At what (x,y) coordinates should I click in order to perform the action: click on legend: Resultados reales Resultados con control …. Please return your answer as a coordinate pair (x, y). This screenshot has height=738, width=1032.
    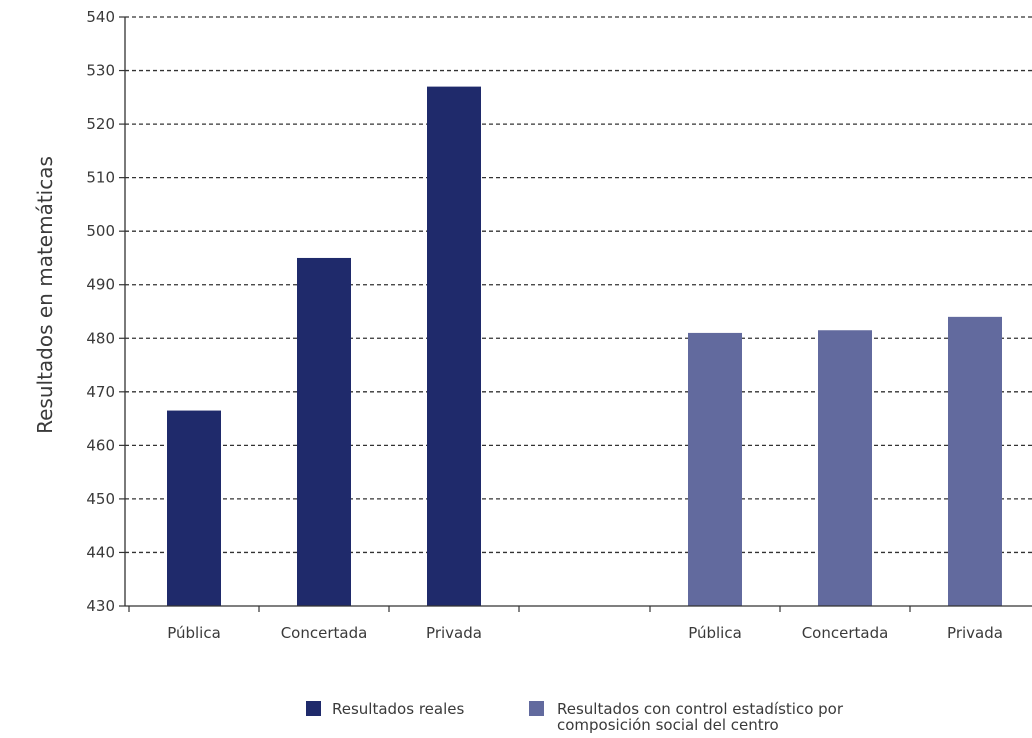
    Looking at the image, I should click on (575, 717).